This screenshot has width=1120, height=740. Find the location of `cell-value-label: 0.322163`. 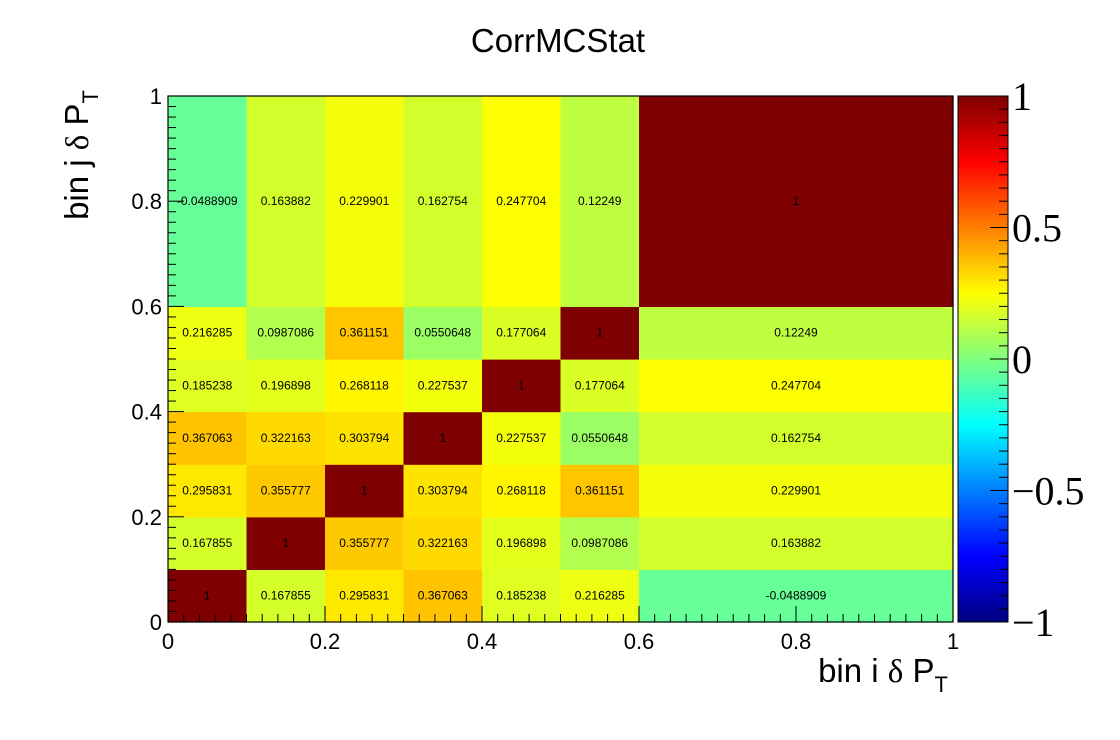

cell-value-label: 0.322163 is located at coordinates (443, 543).